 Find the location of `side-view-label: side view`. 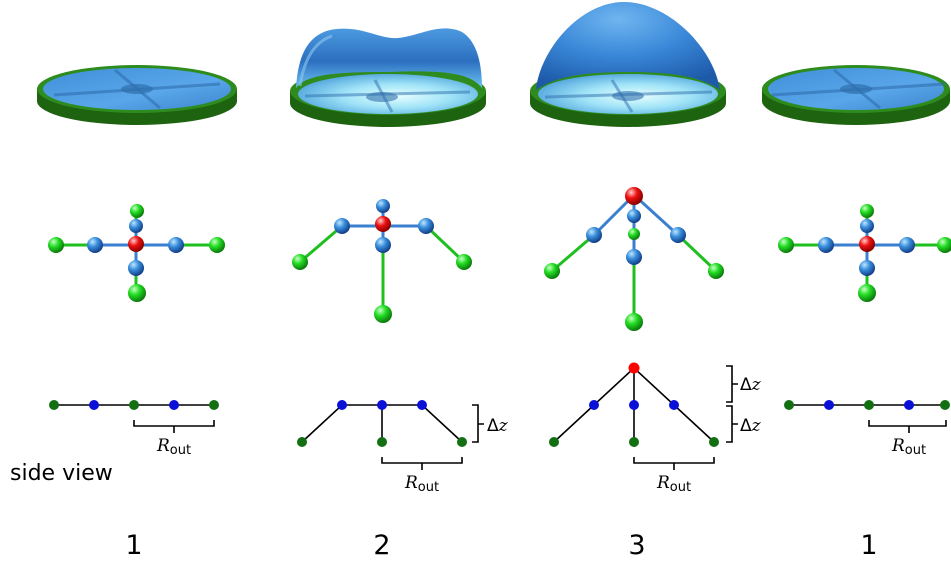

side-view-label: side view is located at coordinates (61, 473).